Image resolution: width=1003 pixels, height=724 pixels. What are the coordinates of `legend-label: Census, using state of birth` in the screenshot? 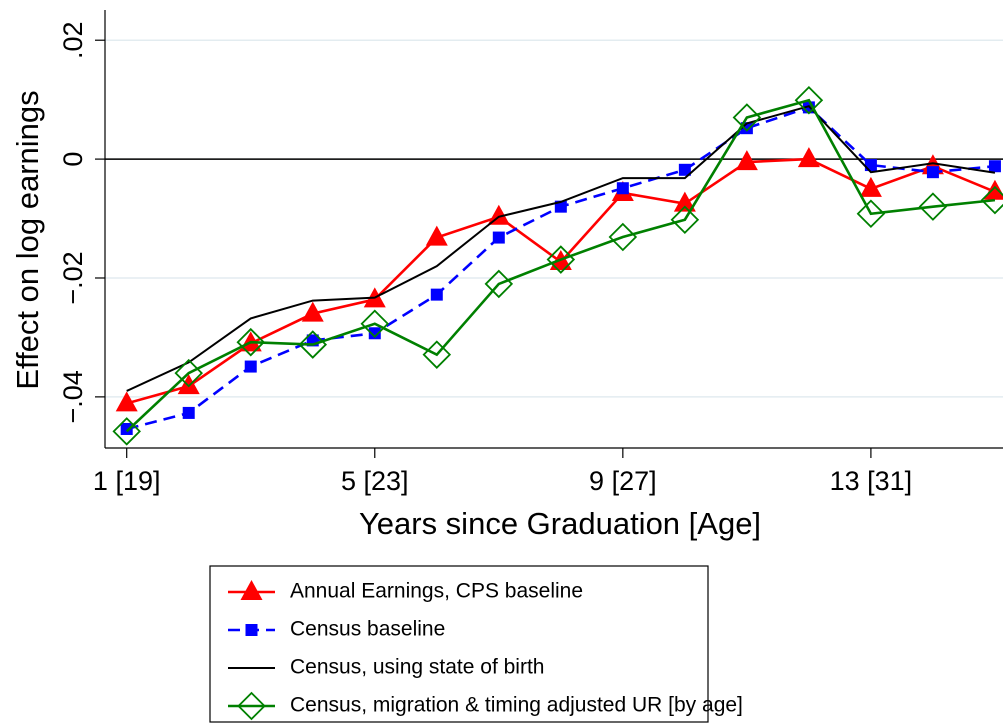 It's located at (417, 667).